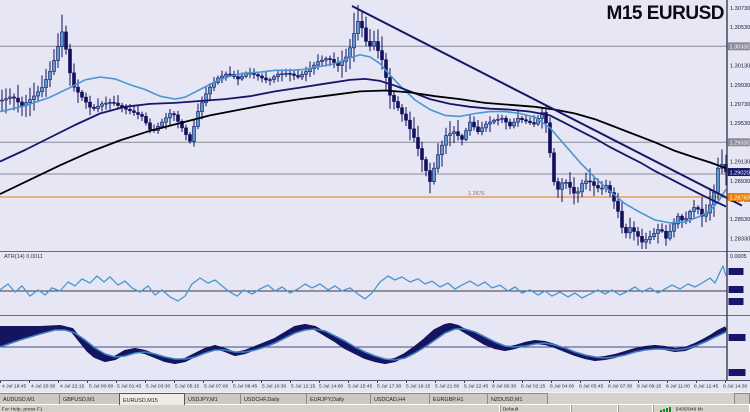  Describe the element at coordinates (331, 386) in the screenshot. I see `time-axis-label: 5 Jul 14:00` at that location.